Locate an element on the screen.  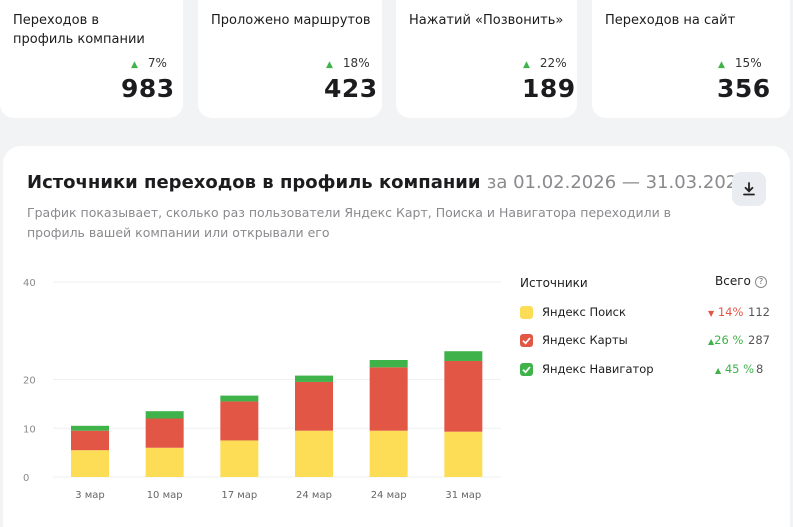
kpi-card-calls: Нажатий «Позвонить» ▲ 22% 189 is located at coordinates (486, 59).